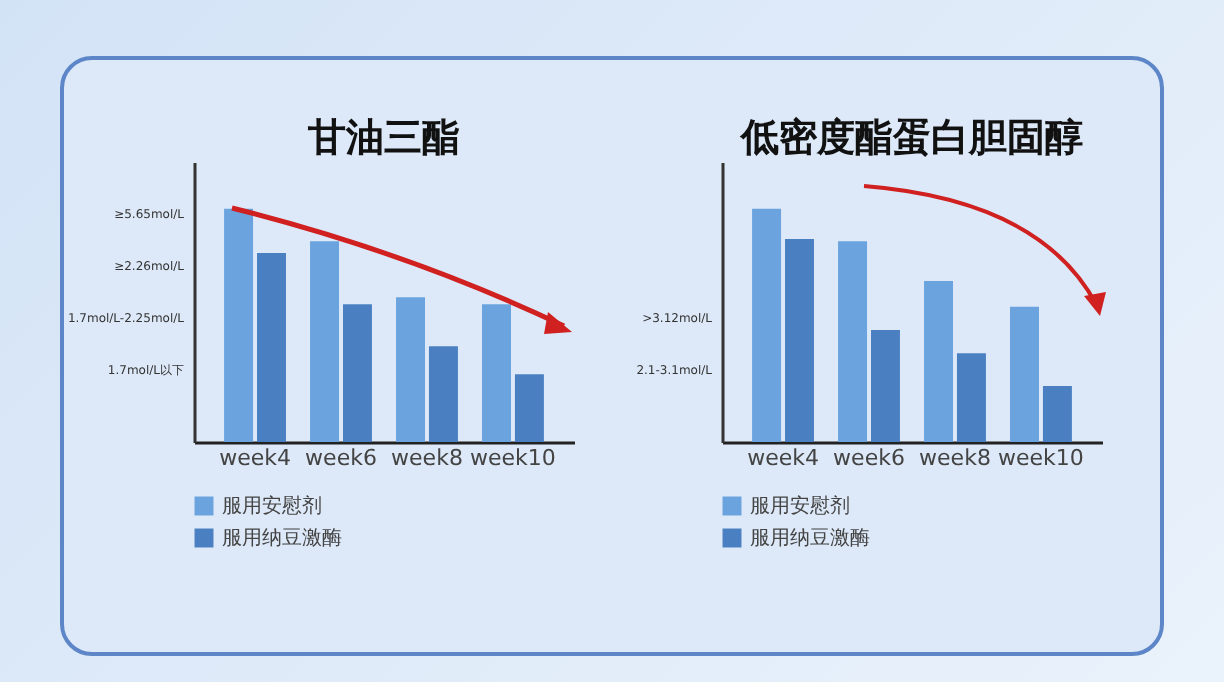  I want to click on chart-title: 低密度酯蛋白胆固醇, so click(911, 138).